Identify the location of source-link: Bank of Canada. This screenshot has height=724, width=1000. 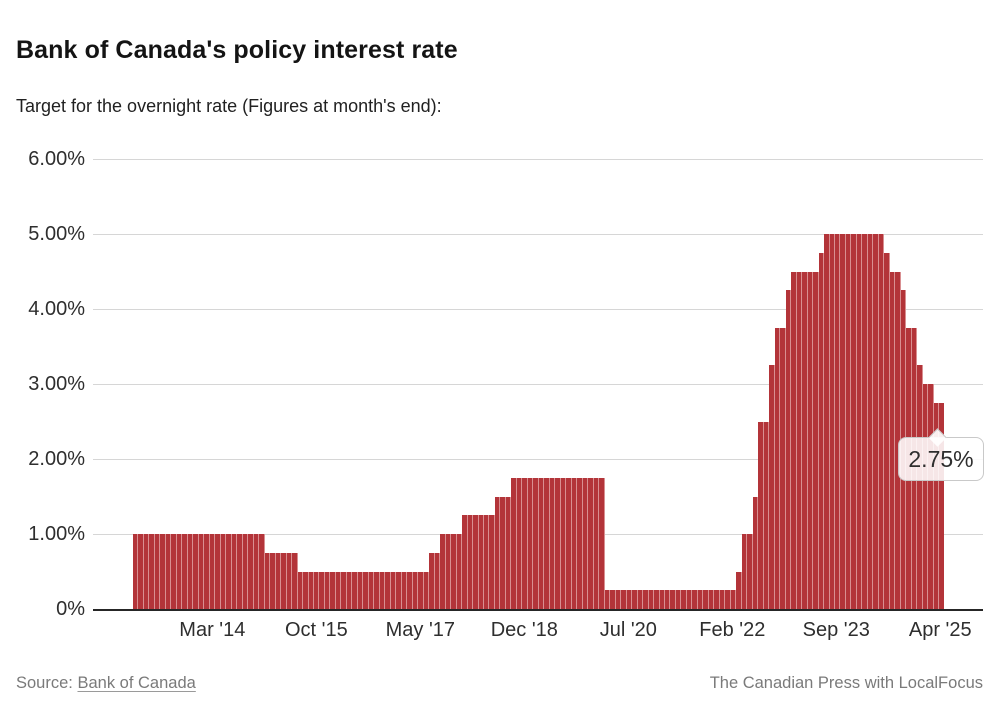
(136, 683).